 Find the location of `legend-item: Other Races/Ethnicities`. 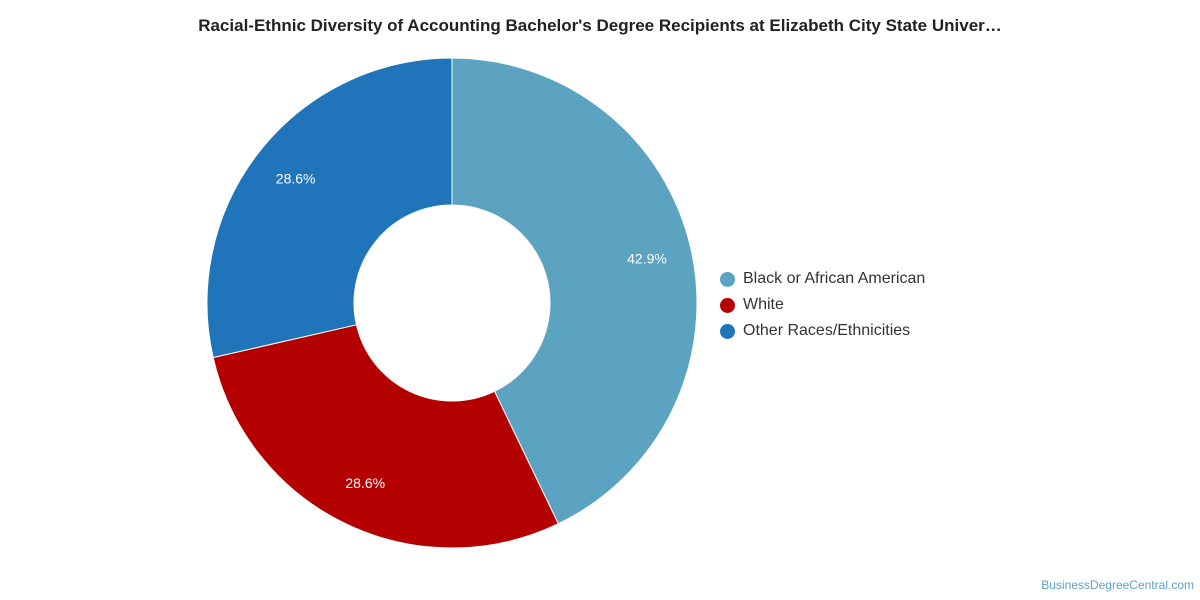

legend-item: Other Races/Ethnicities is located at coordinates (822, 331).